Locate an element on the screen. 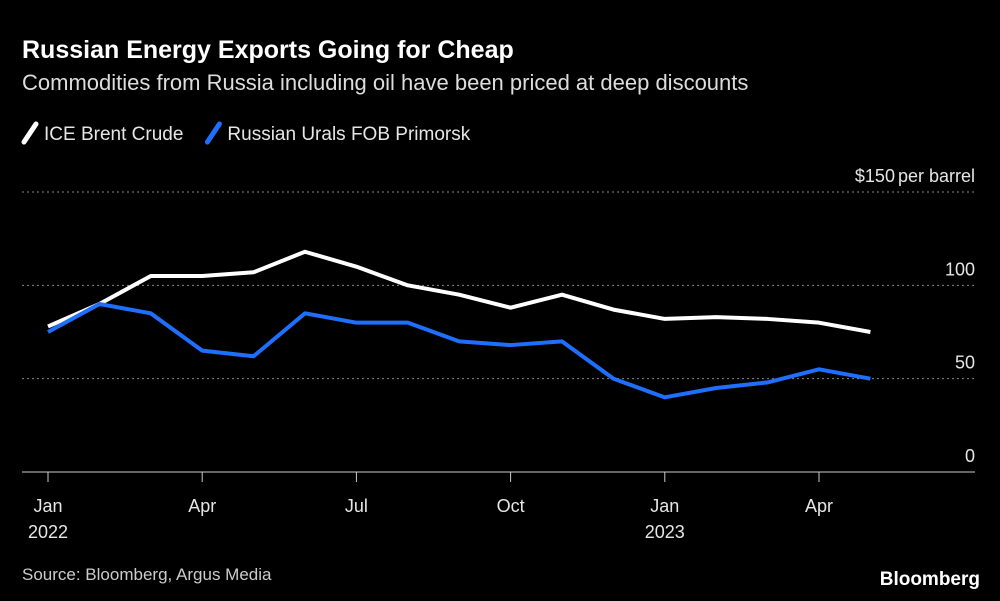  y-unit: per barrel is located at coordinates (936, 176).